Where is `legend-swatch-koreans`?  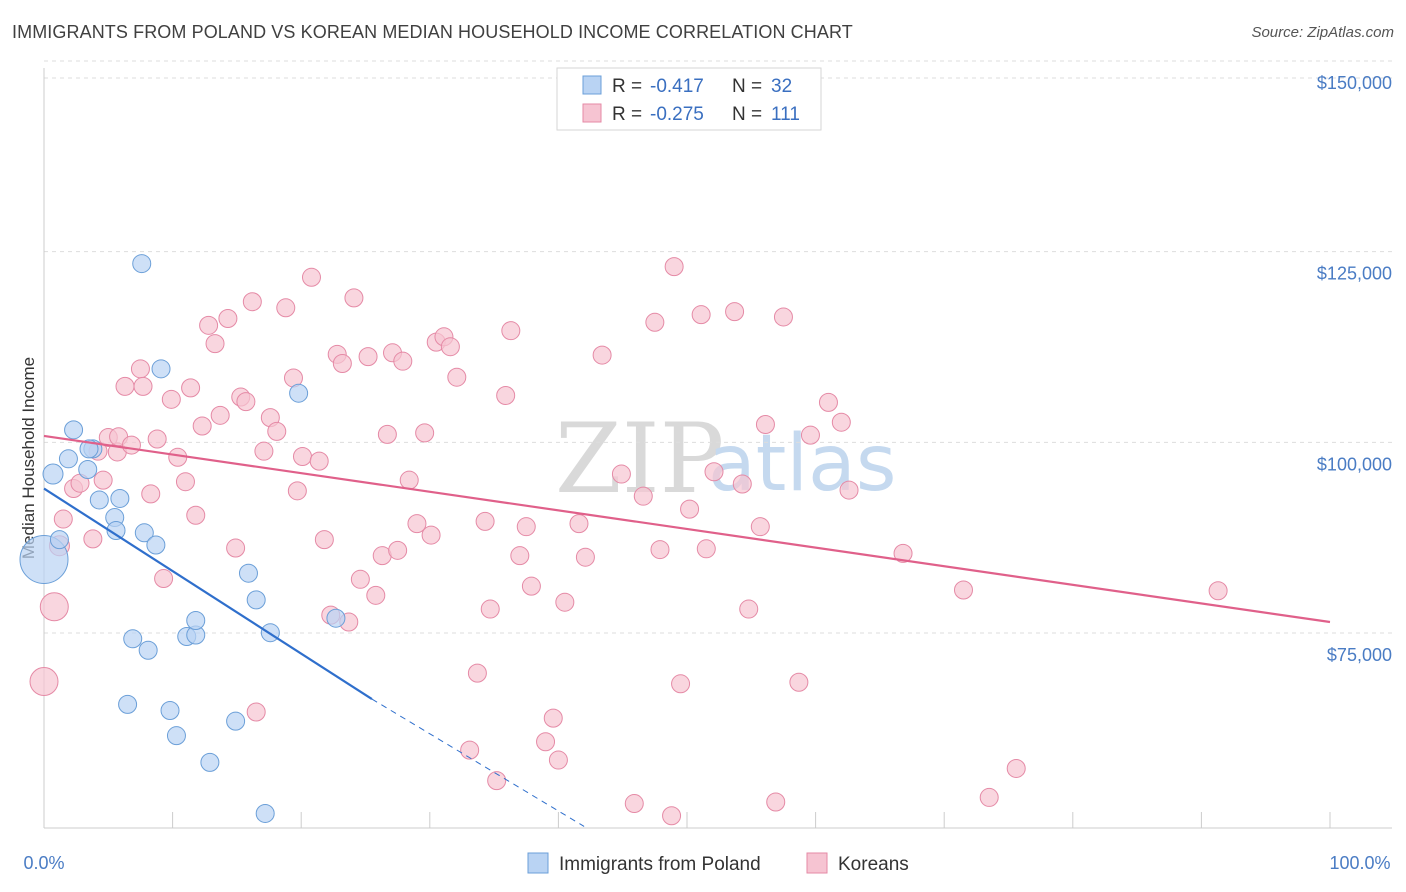 legend-swatch-koreans is located at coordinates (592, 113).